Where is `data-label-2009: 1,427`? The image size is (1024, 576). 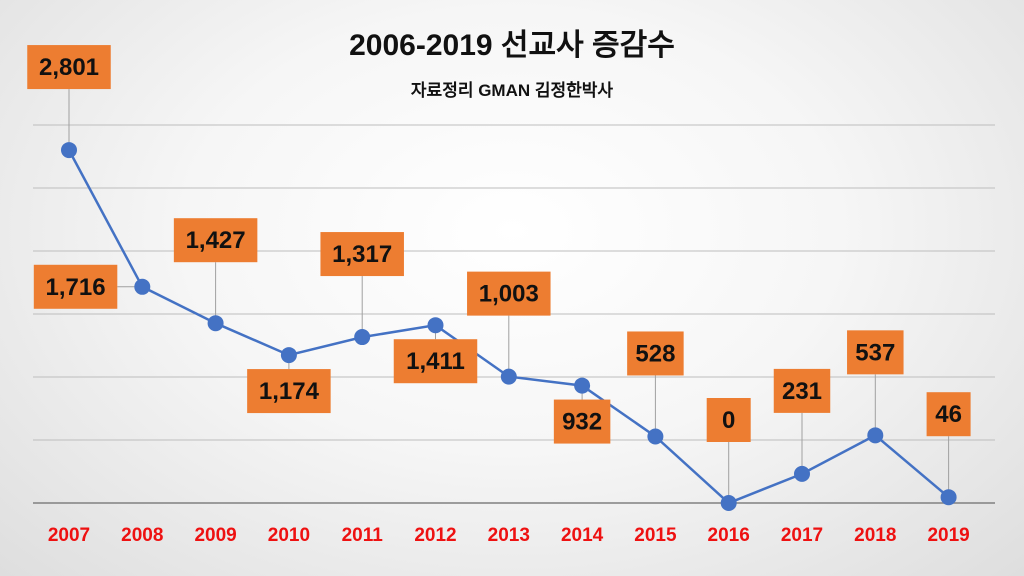
data-label-2009: 1,427 is located at coordinates (215, 240).